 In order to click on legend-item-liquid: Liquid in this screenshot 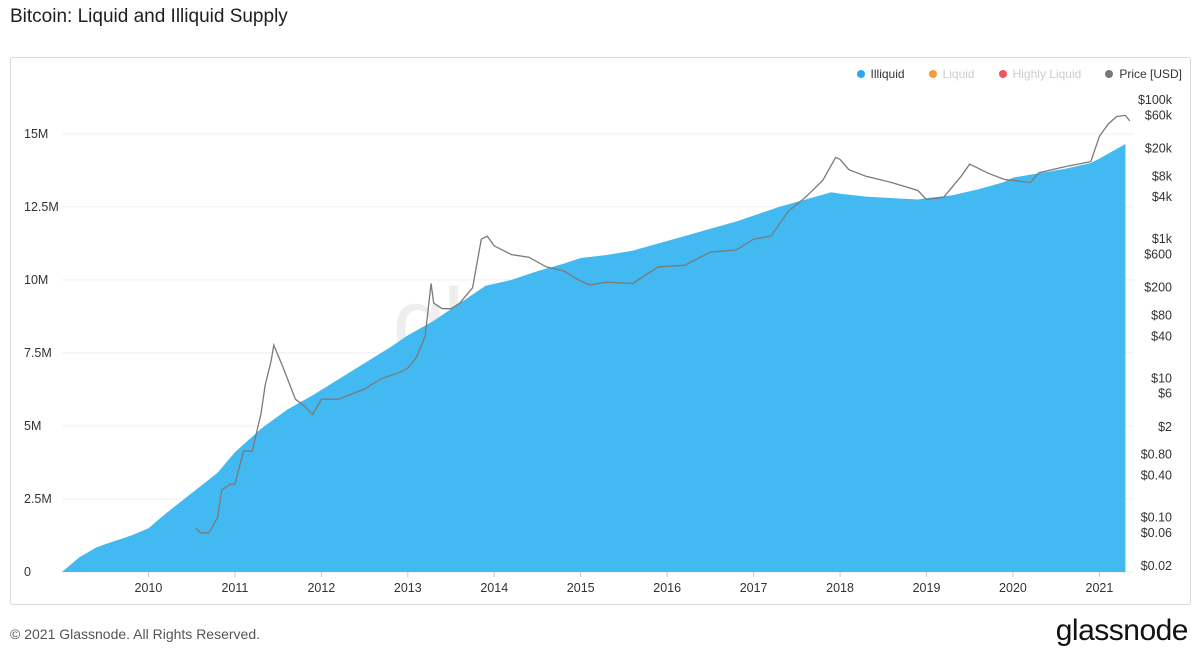, I will do `click(951, 74)`.